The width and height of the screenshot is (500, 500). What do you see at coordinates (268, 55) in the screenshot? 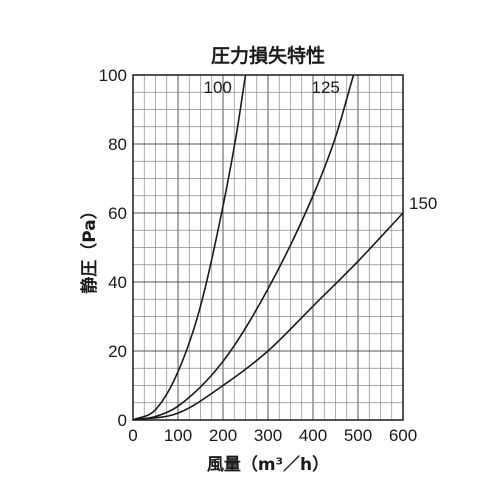
I see `chart-title: 圧力損失特性` at bounding box center [268, 55].